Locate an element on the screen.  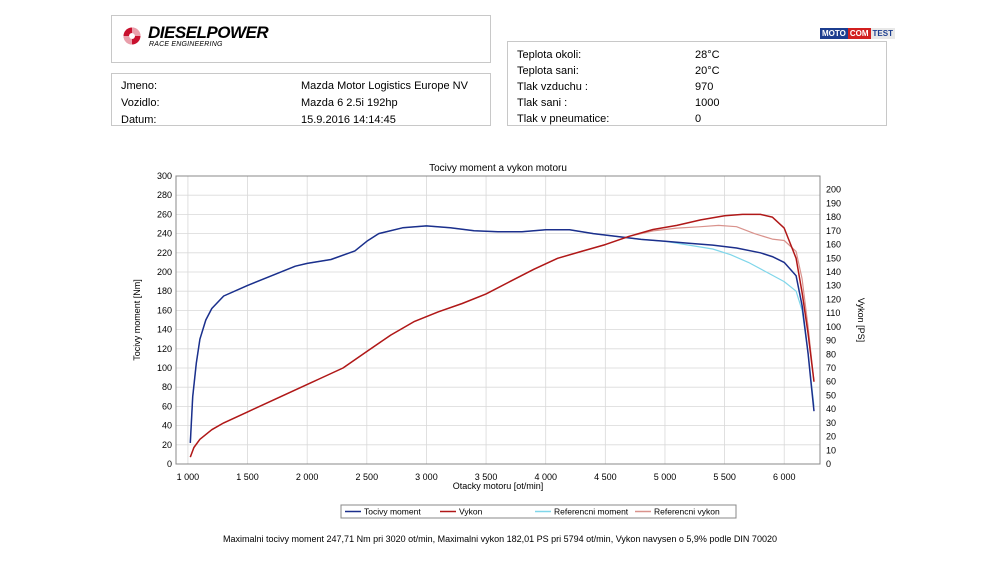
vehicle-label-name: Jmeno: is located at coordinates (139, 86).